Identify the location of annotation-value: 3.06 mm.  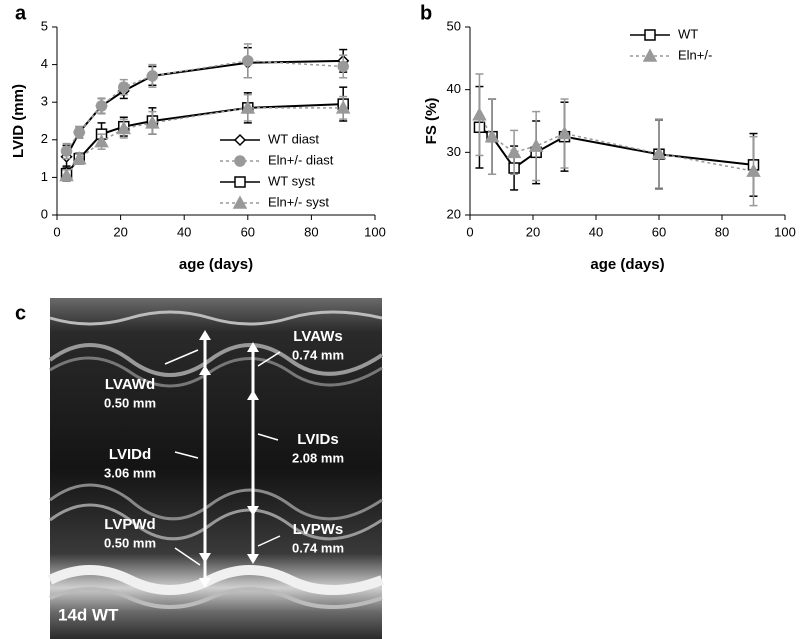
(130, 472).